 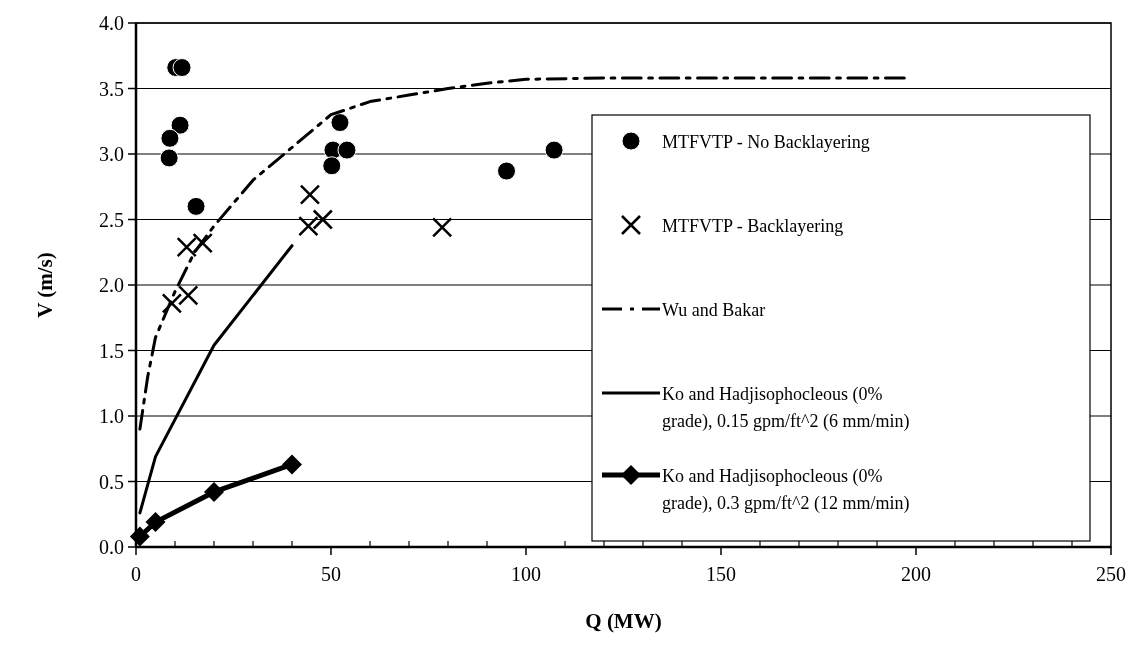 I want to click on y-tick-label: 4.0, so click(x=111, y=23).